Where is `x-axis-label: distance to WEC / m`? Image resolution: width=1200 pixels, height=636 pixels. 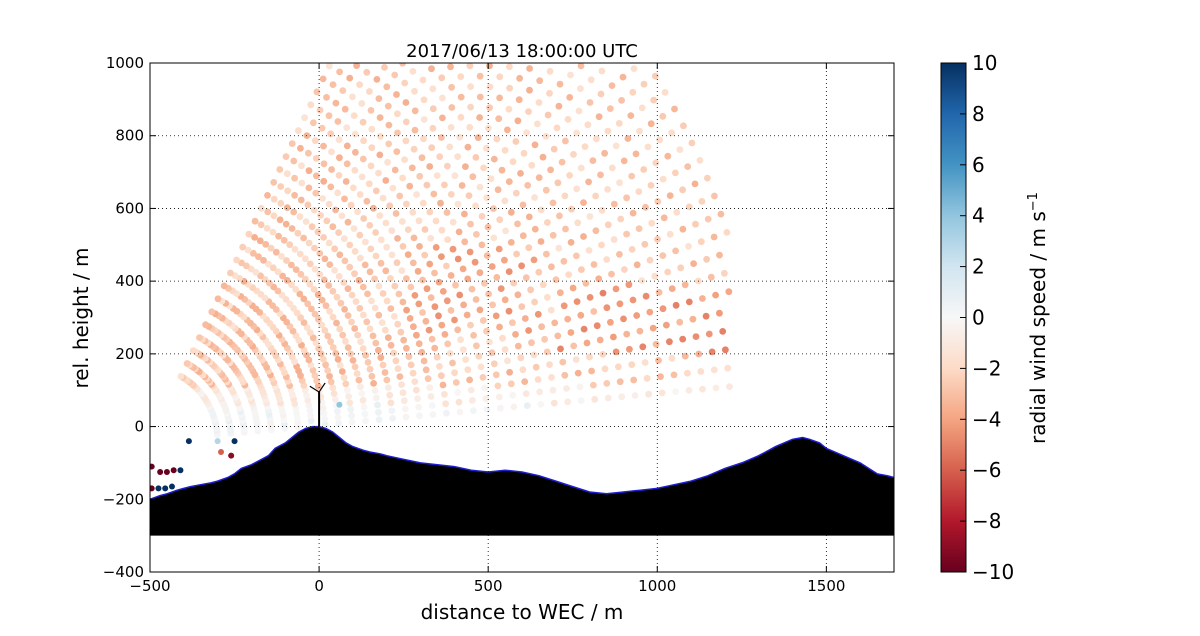
x-axis-label: distance to WEC / m is located at coordinates (522, 612).